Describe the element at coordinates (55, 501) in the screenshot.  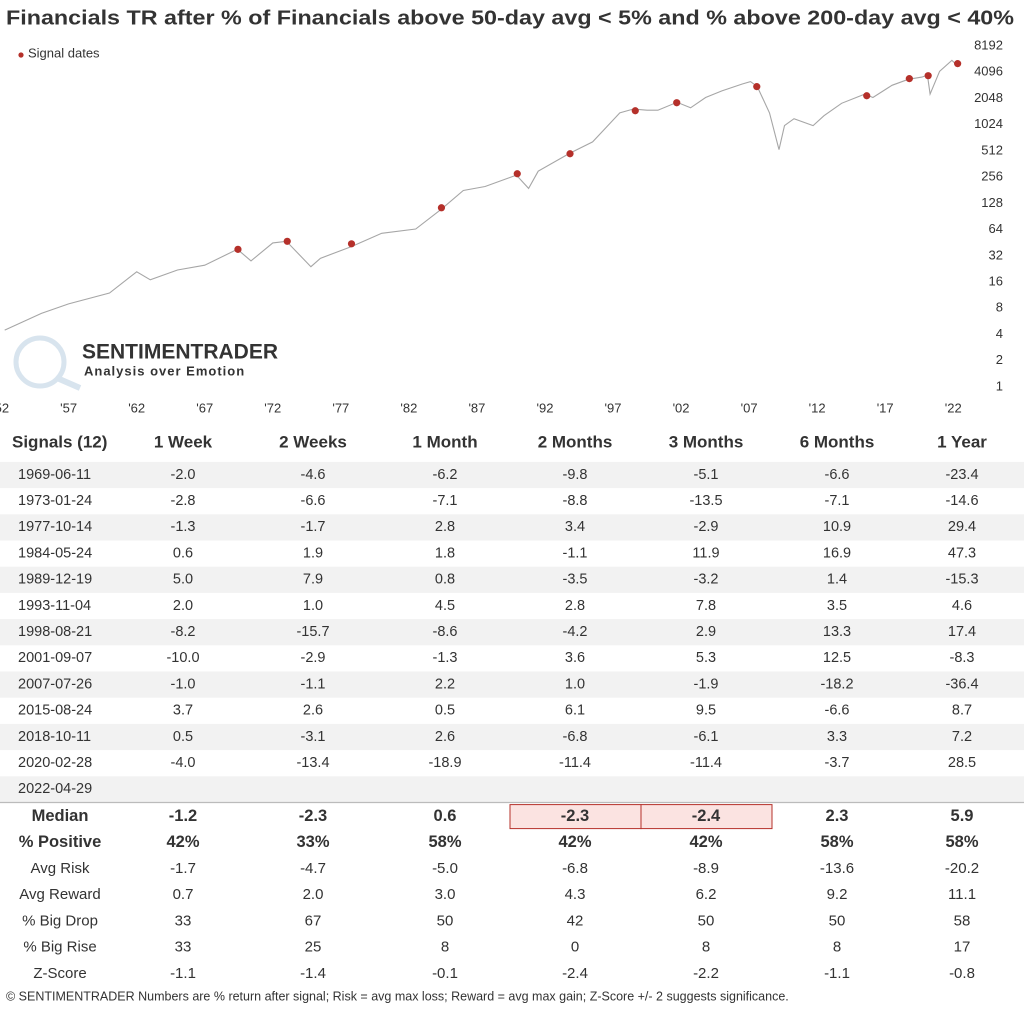
I see `signal-date: 1973-01-24` at that location.